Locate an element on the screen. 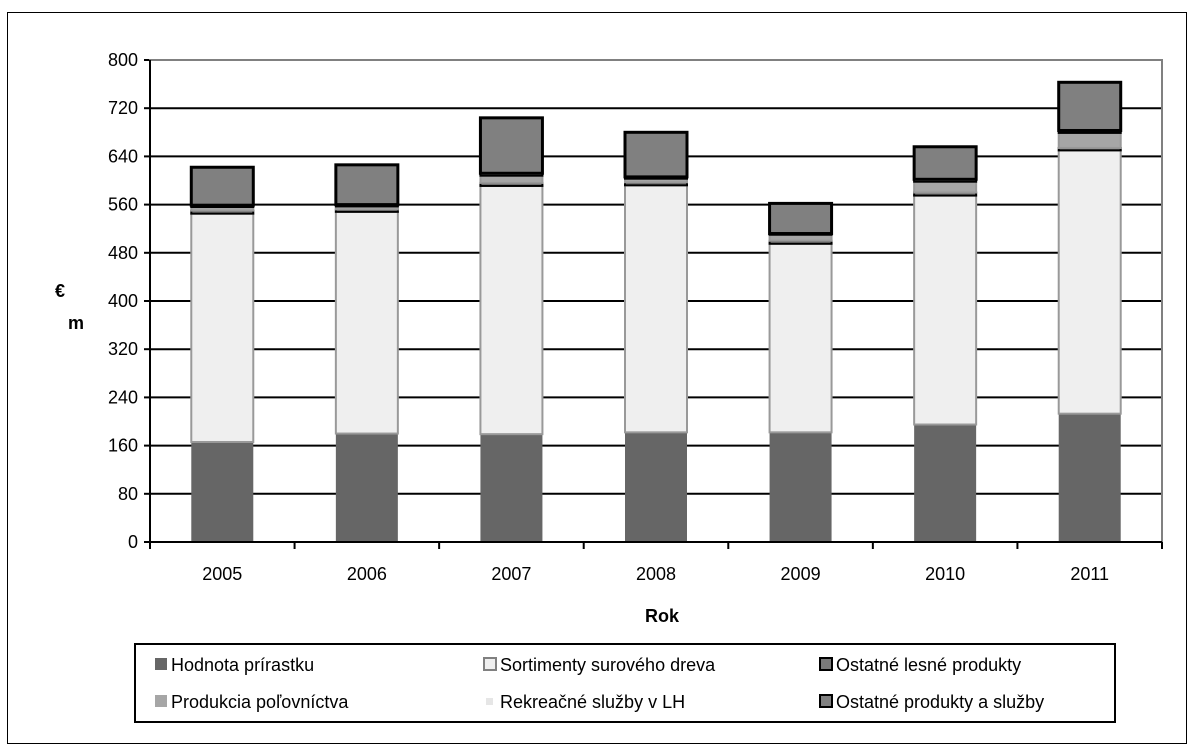 The image size is (1192, 749). legend-label-0: Hodnota prírastku is located at coordinates (242, 665).